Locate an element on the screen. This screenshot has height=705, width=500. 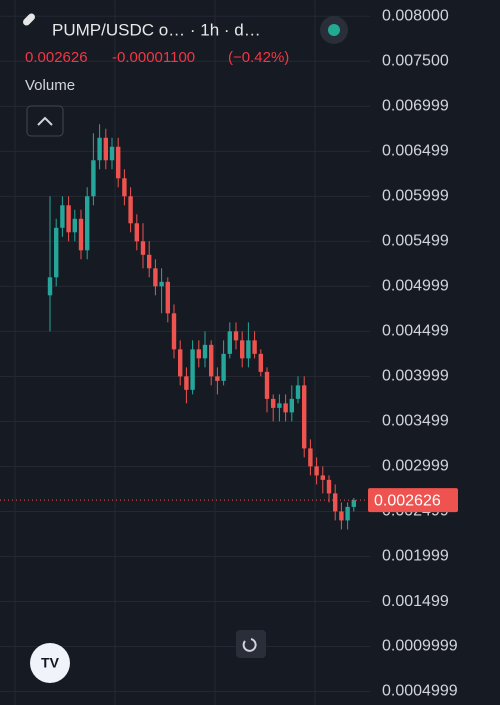
y-tick-label: 0.0009999 is located at coordinates (420, 646).